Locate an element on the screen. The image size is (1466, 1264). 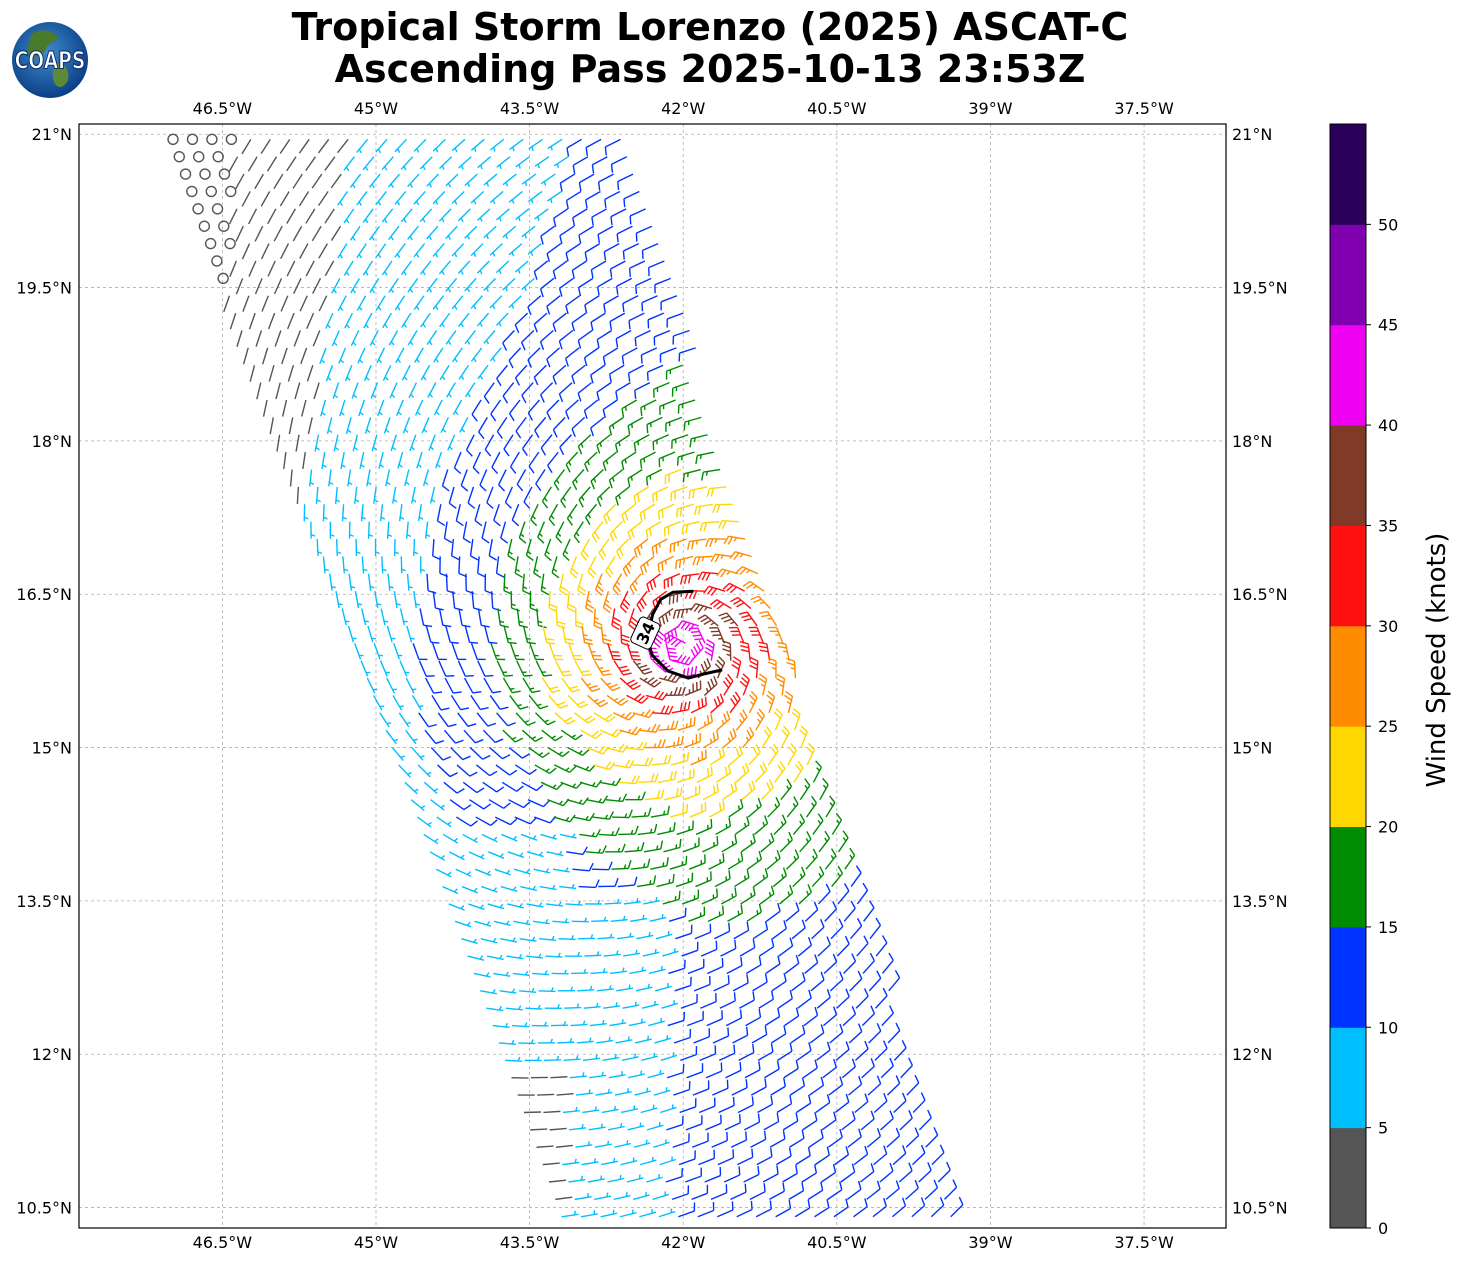
lat-tick-label-right: 15°N is located at coordinates (1252, 748).